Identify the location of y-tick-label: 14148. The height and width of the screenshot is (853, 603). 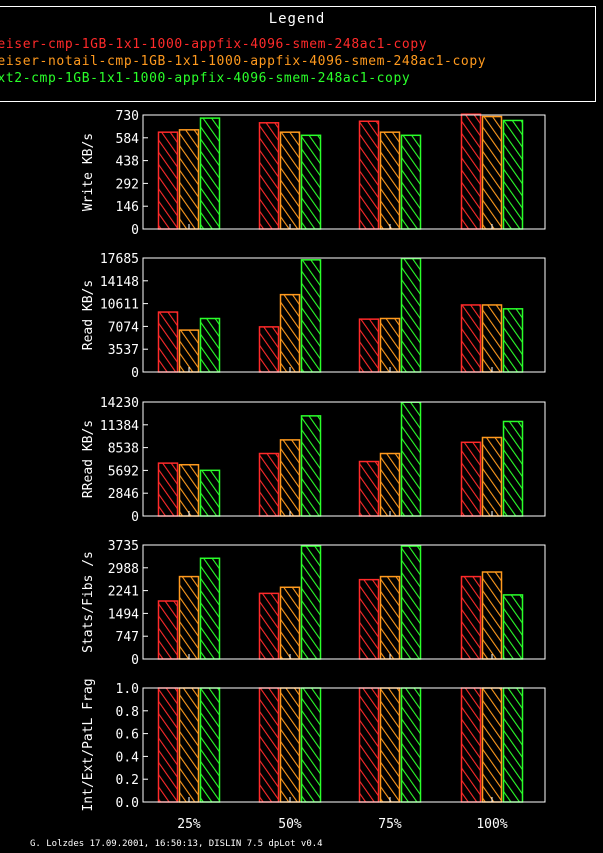
(119, 282).